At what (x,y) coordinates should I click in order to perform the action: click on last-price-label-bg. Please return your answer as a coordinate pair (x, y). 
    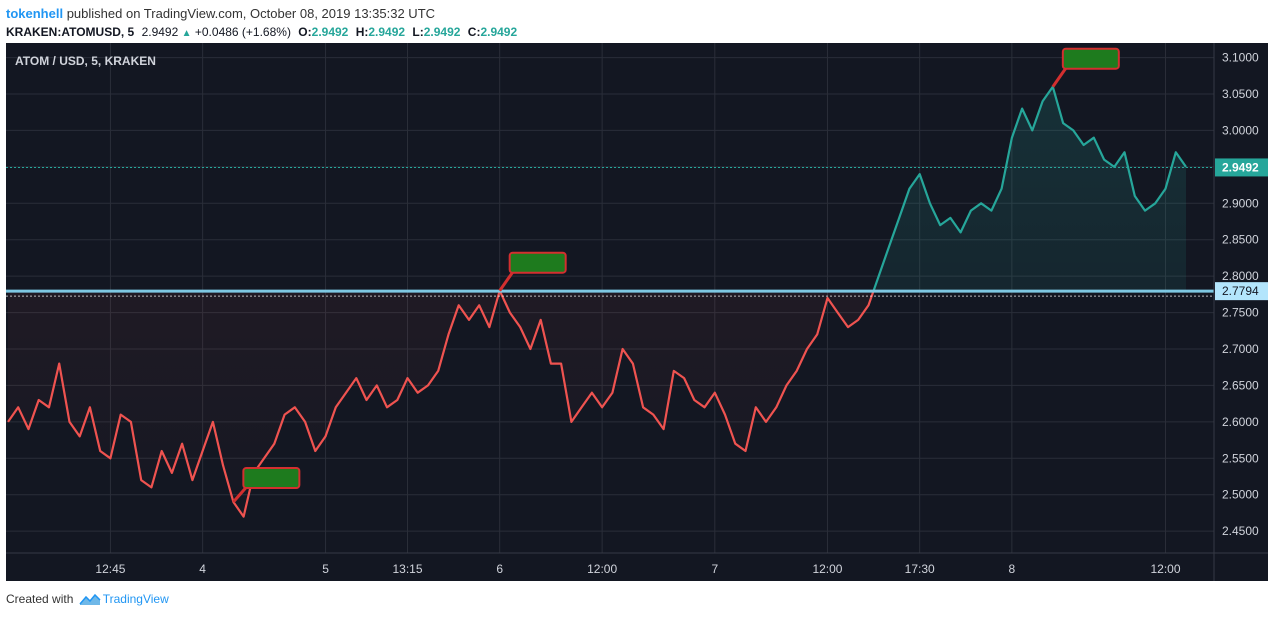
    Looking at the image, I should click on (1241, 167).